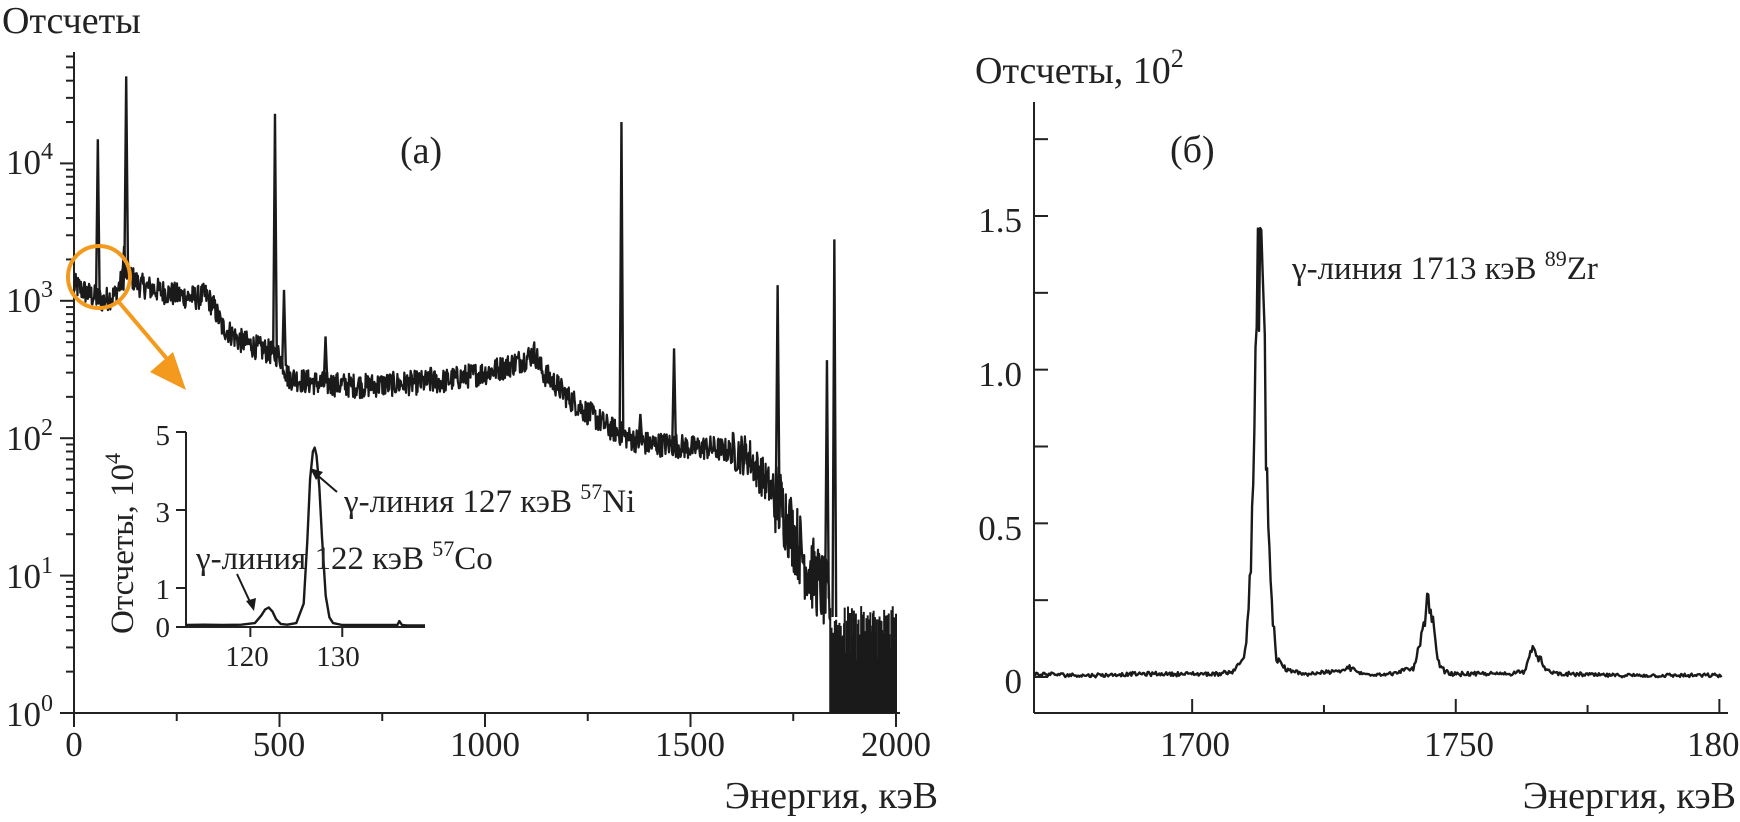 The width and height of the screenshot is (1740, 822). Describe the element at coordinates (1000, 528) in the screenshot. I see `panel-b-ytick-label-1: 0.5` at that location.